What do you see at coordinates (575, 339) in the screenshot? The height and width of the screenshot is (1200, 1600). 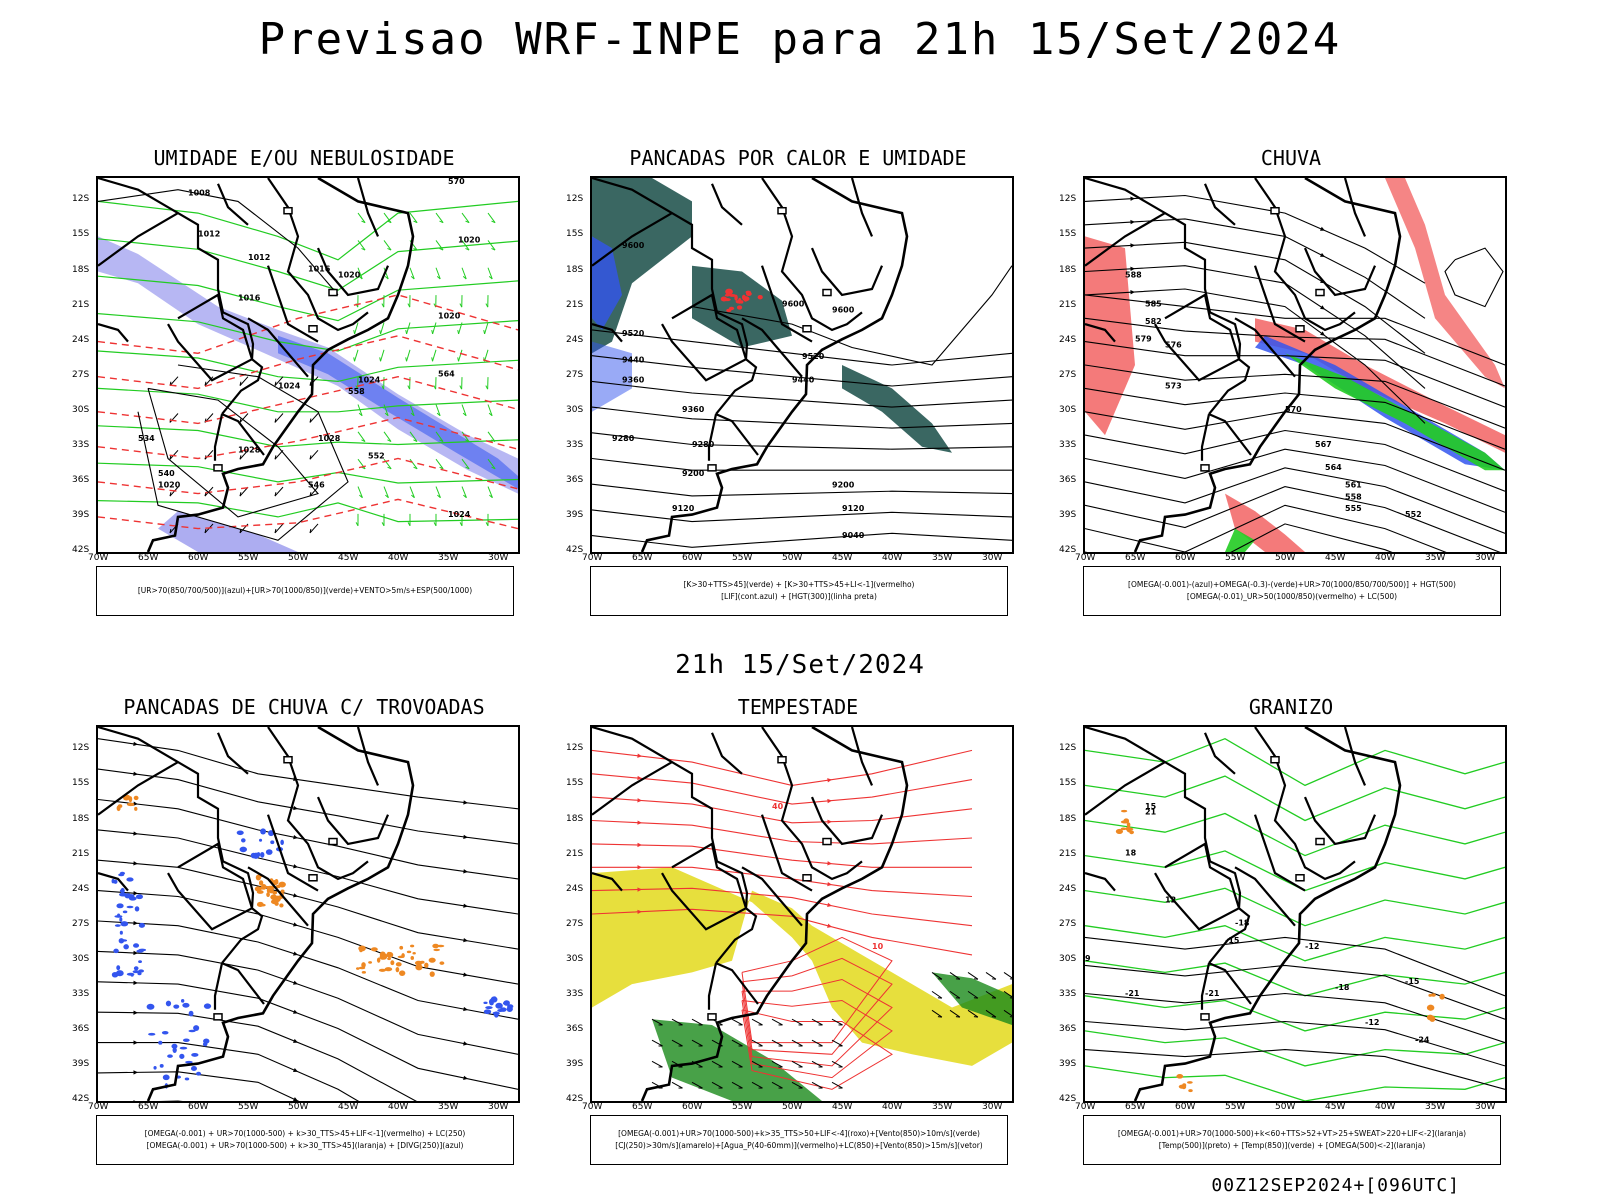 I see `latitude-label: 24S` at bounding box center [575, 339].